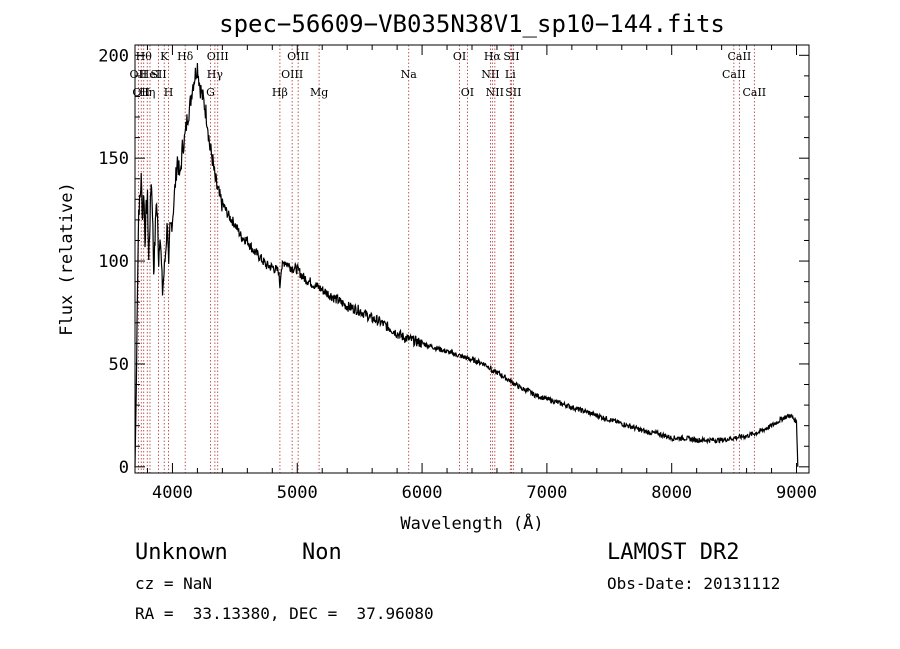 This screenshot has height=649, width=900. What do you see at coordinates (472, 24) in the screenshot?
I see `chart-title: spec−56609−VB035N38V1_sp10−144.fits` at bounding box center [472, 24].